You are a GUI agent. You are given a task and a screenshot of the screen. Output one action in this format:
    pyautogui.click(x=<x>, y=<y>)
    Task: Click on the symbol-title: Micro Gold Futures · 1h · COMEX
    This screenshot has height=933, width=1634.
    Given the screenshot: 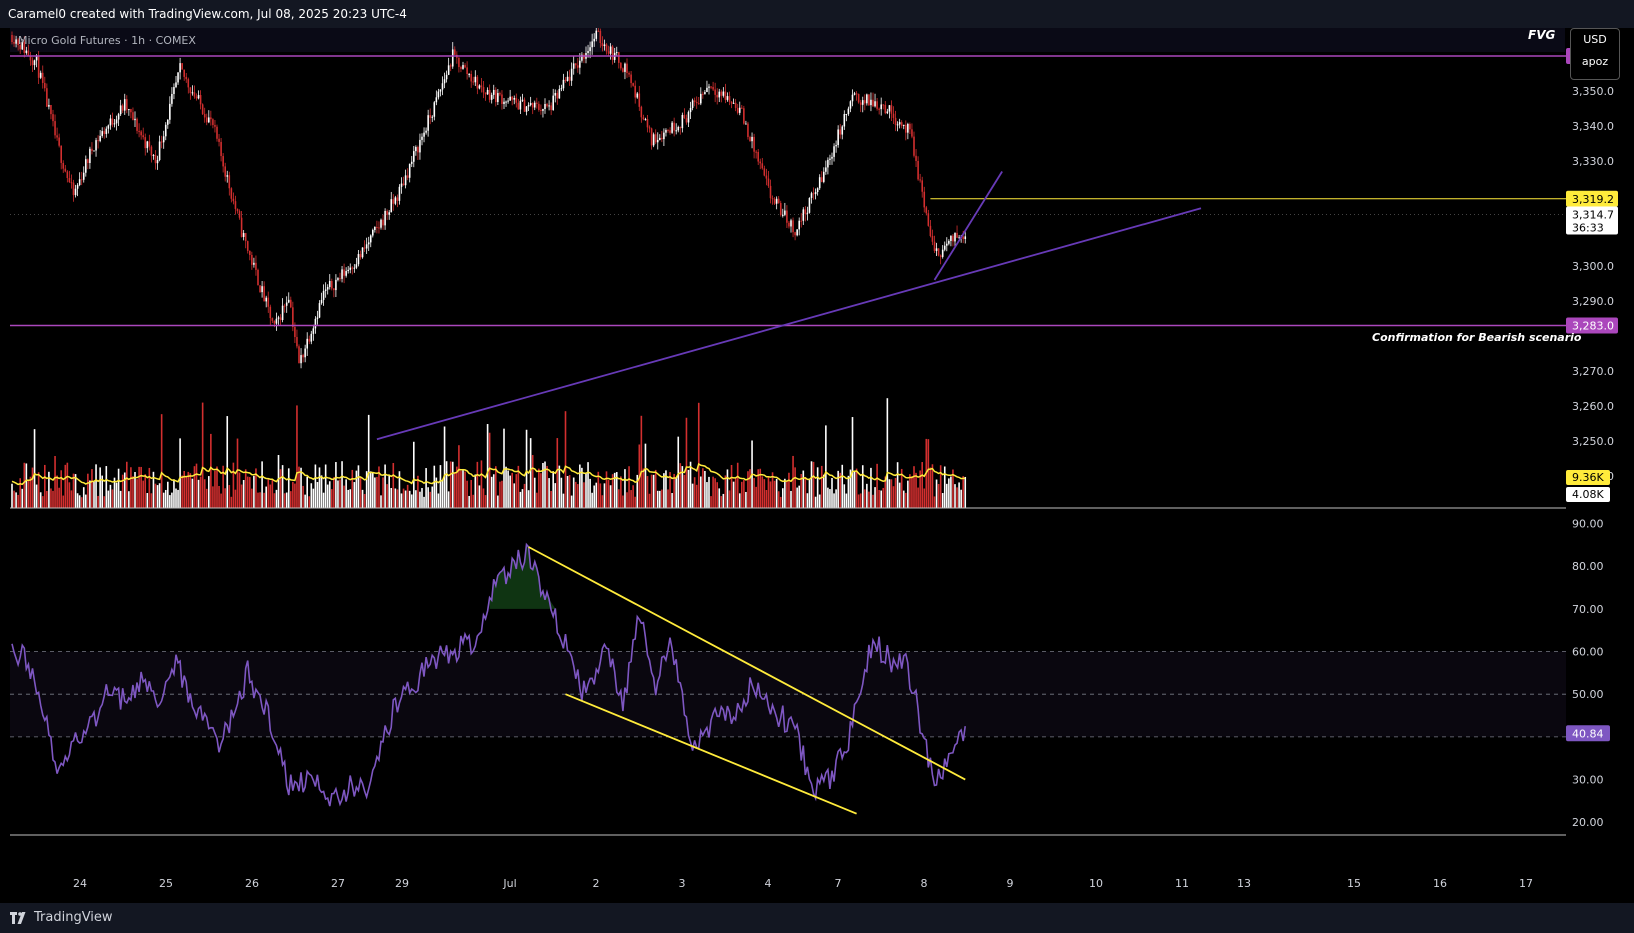 What is the action you would take?
    pyautogui.click(x=107, y=40)
    